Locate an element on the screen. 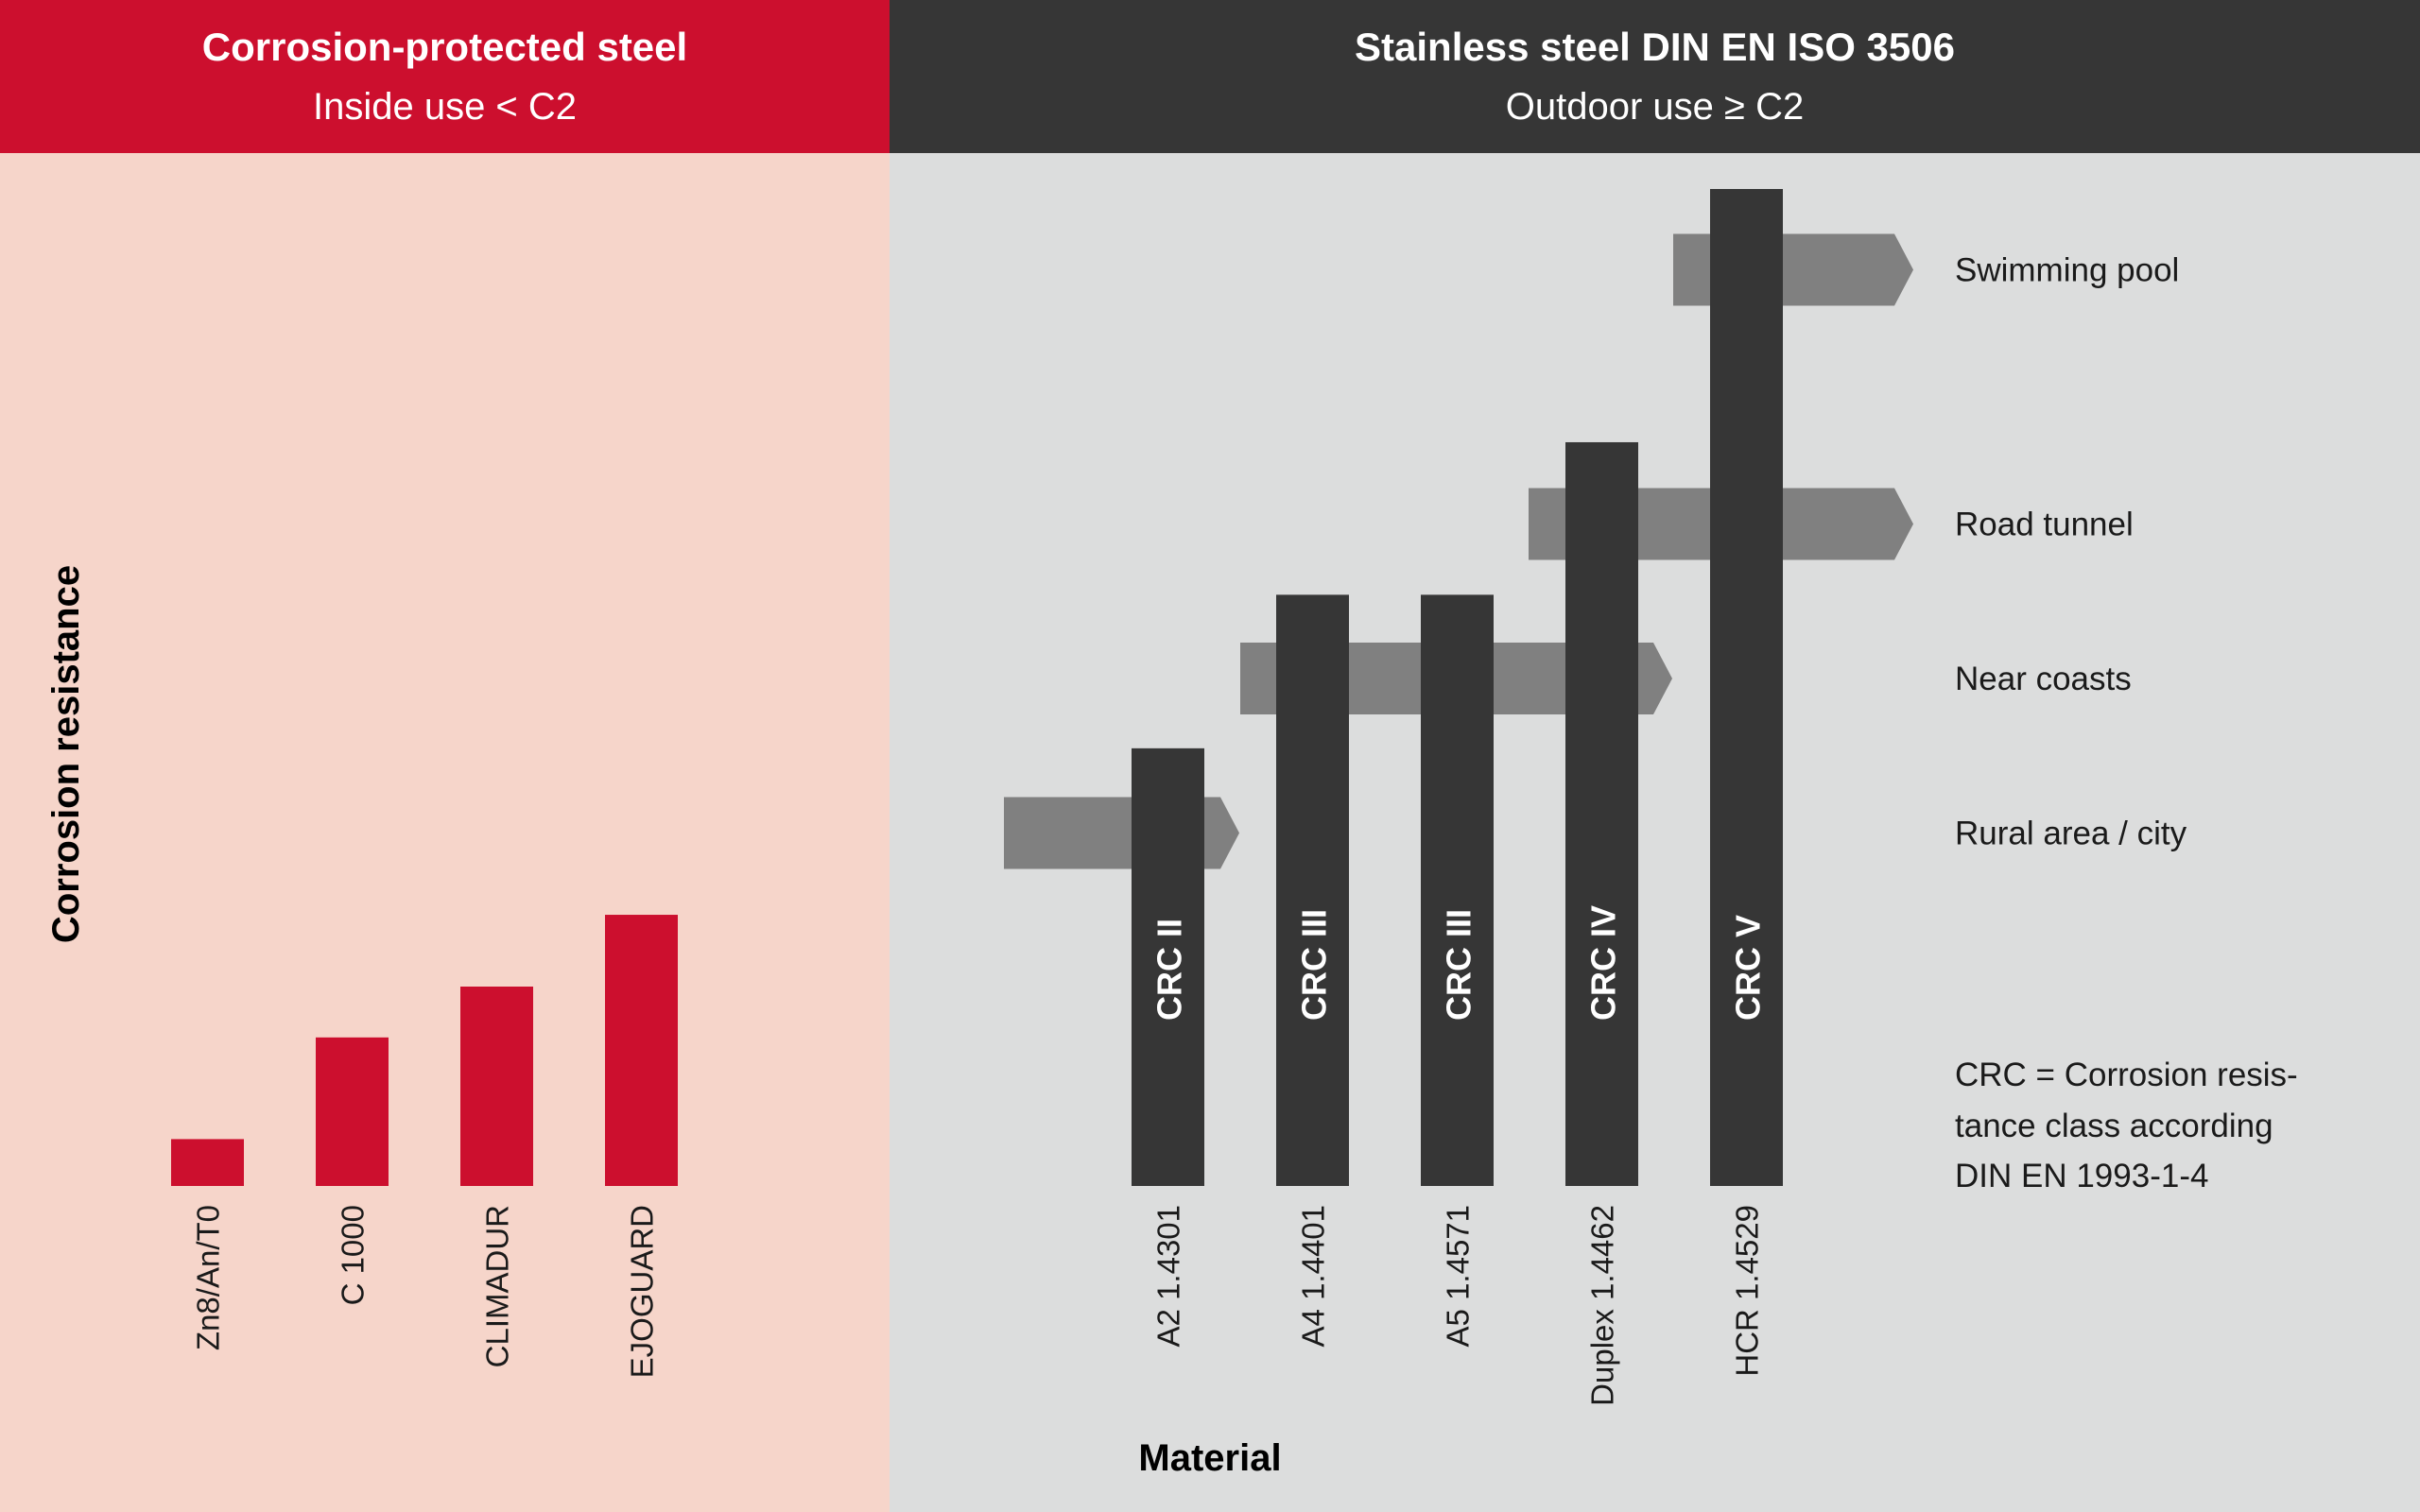  bar-label-duplex-1-4462: CRC IV is located at coordinates (1603, 963).